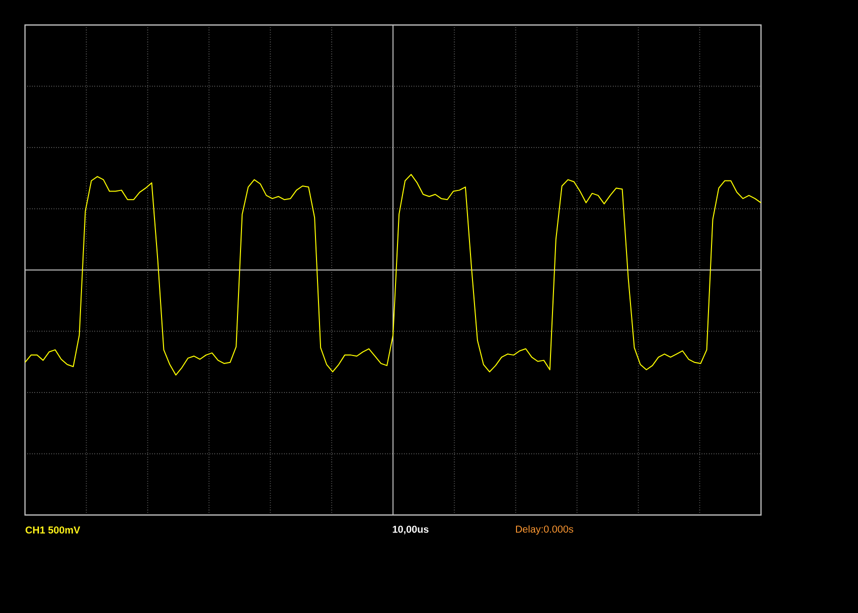 This screenshot has height=613, width=858. What do you see at coordinates (410, 530) in the screenshot?
I see `text: 10,00us` at bounding box center [410, 530].